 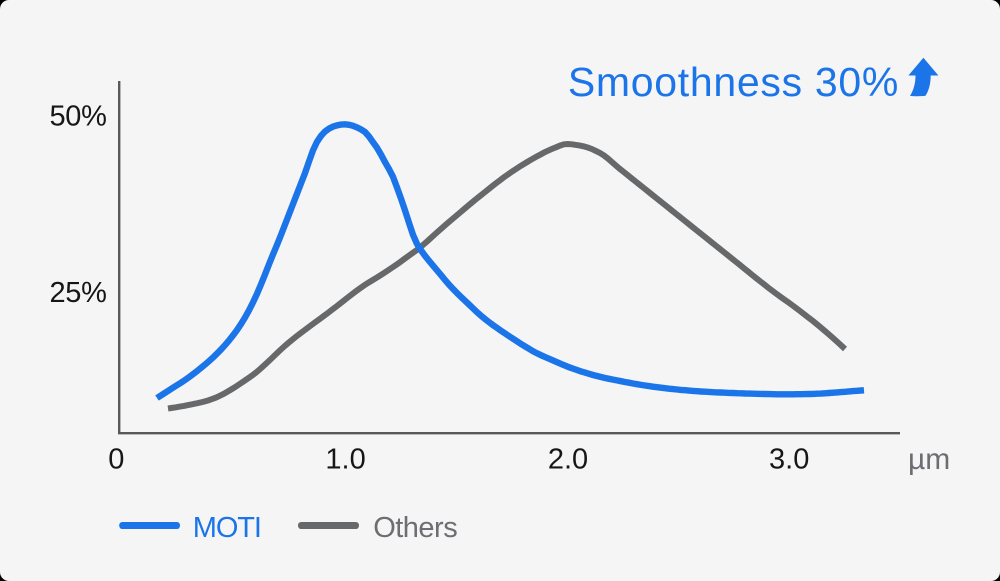 What do you see at coordinates (77, 116) in the screenshot?
I see `svg-text: 50%` at bounding box center [77, 116].